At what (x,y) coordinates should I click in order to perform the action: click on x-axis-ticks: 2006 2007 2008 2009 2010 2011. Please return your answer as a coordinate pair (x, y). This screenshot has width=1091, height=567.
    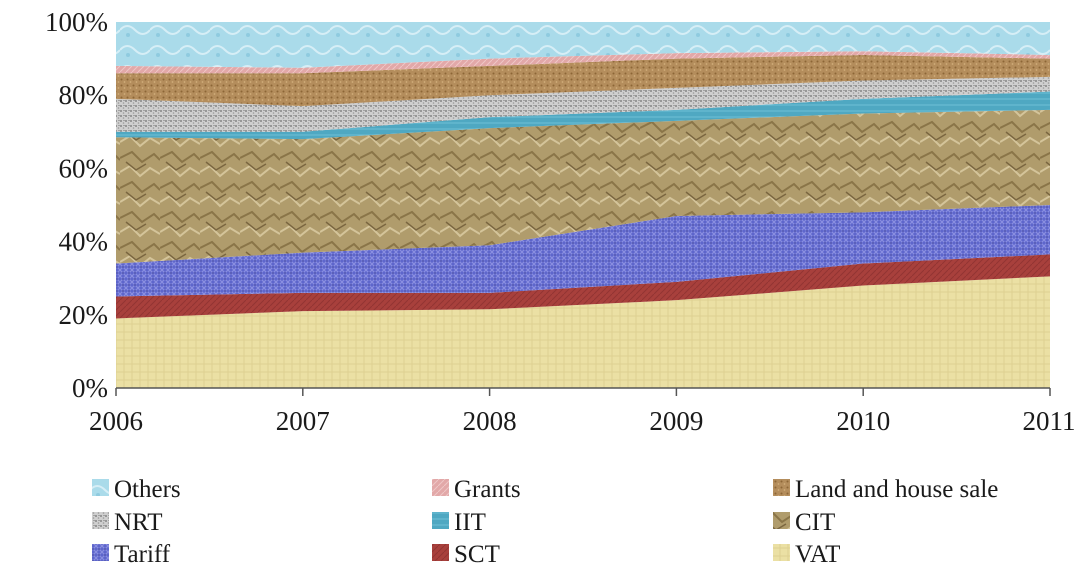
    Looking at the image, I should click on (582, 412).